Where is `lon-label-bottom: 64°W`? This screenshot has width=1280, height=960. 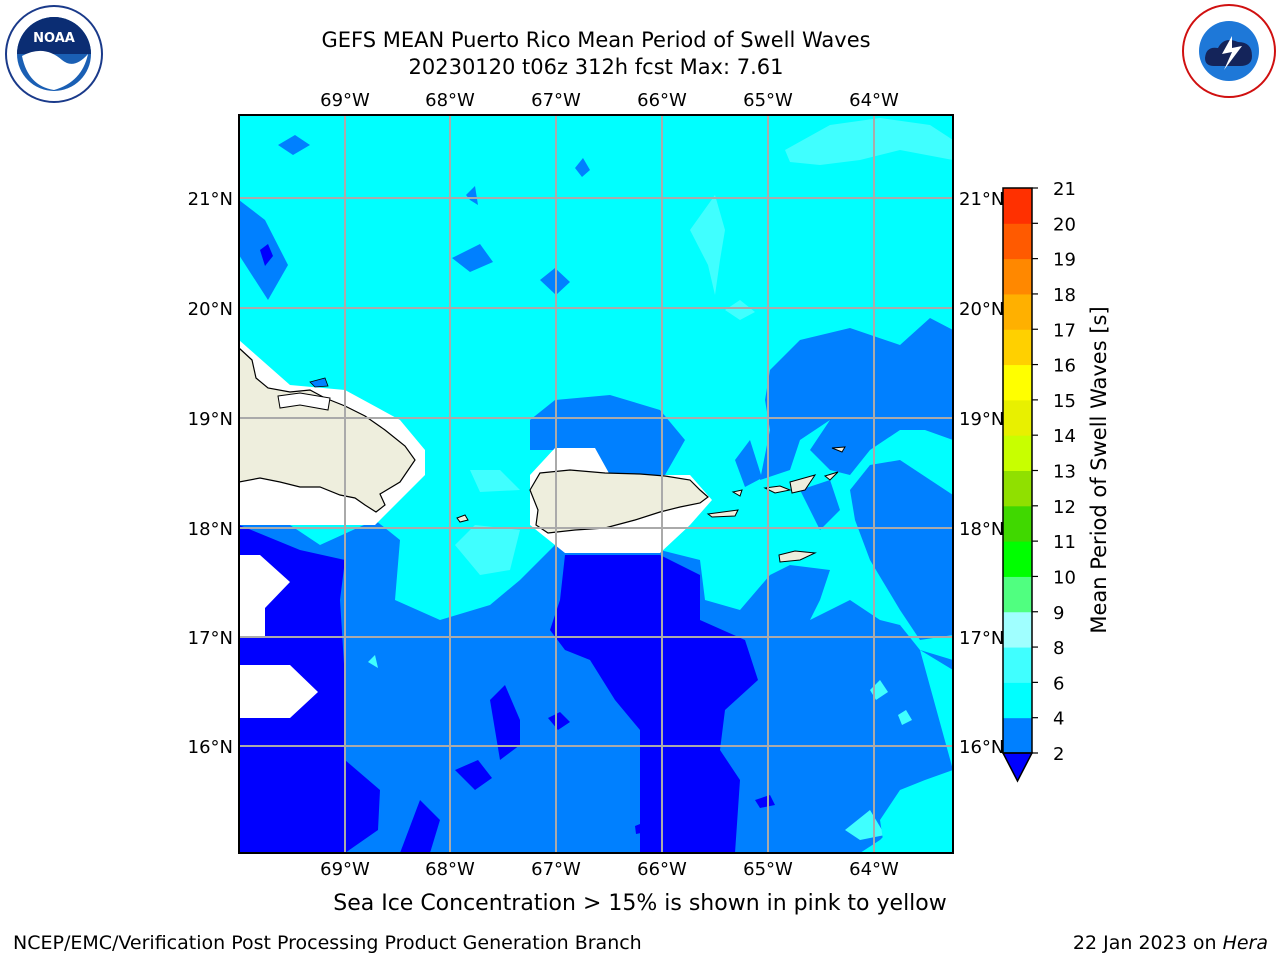
lon-label-bottom: 64°W is located at coordinates (874, 869).